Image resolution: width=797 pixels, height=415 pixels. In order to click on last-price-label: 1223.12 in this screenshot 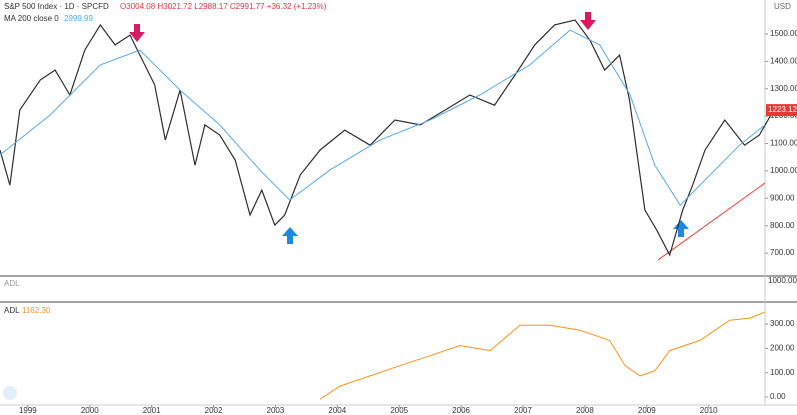, I will do `click(782, 109)`.